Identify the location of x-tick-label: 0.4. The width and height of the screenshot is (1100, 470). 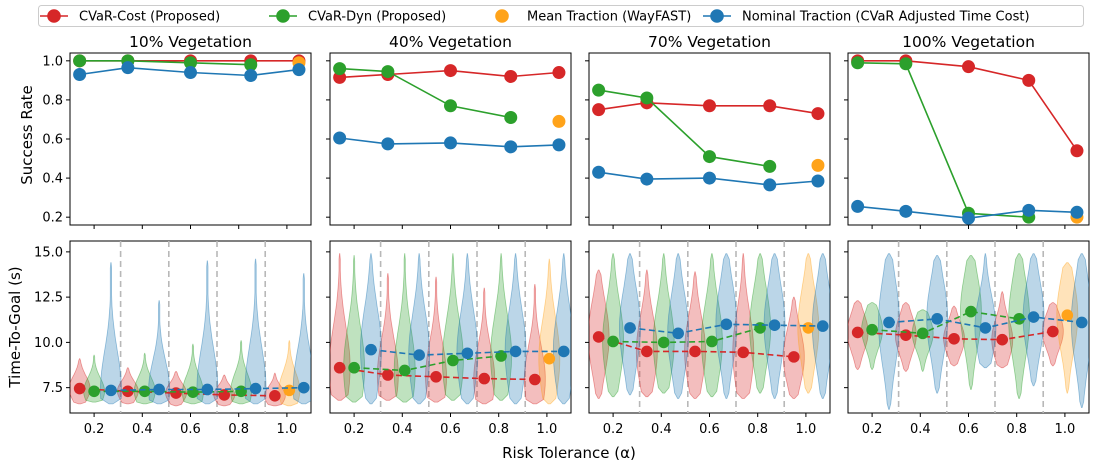
(920, 429).